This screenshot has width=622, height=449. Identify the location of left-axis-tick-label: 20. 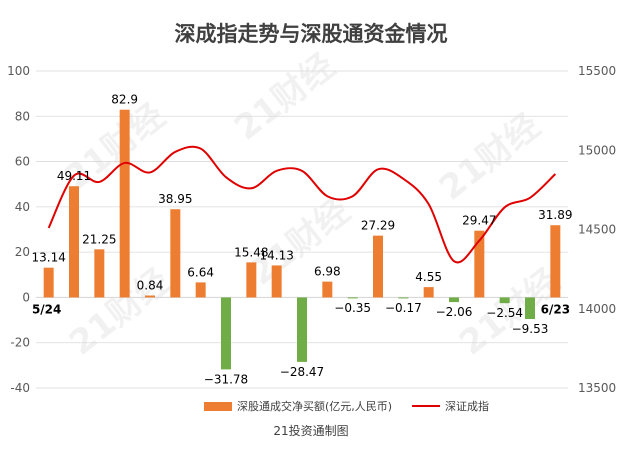
(22, 252).